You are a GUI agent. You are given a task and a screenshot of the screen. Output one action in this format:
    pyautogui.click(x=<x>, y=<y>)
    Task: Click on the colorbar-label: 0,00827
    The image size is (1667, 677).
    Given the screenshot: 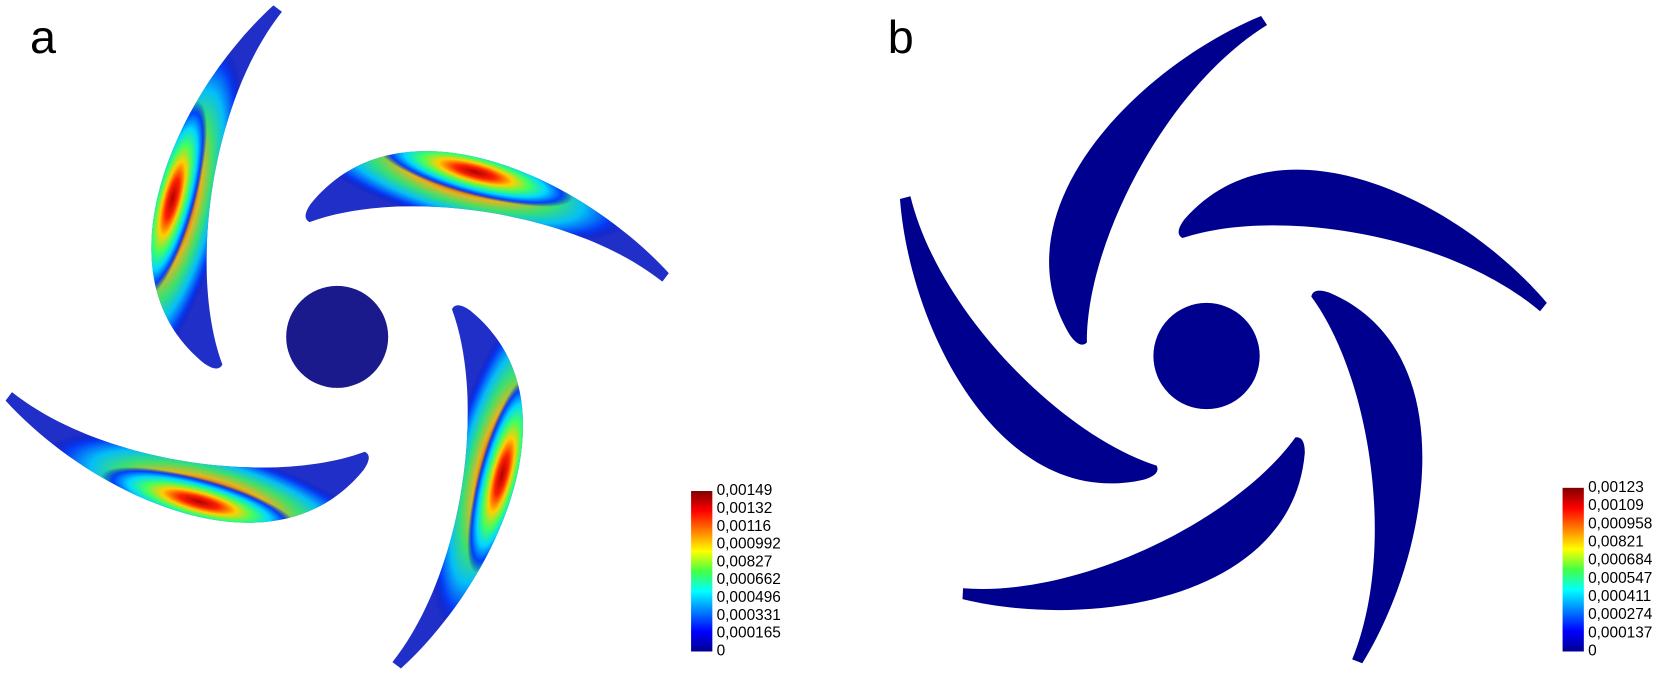 What is the action you would take?
    pyautogui.click(x=745, y=561)
    